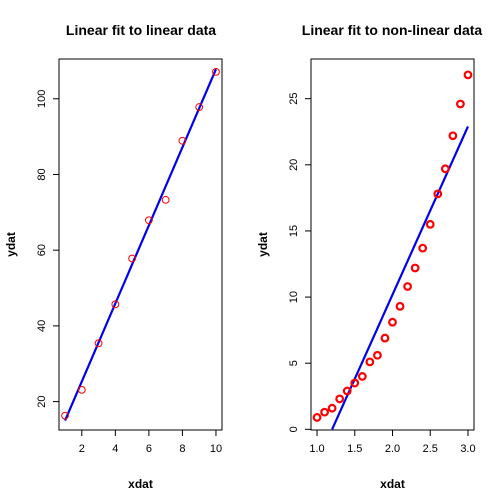 The image size is (504, 504). Describe the element at coordinates (149, 449) in the screenshot. I see `x-tick-label: 6` at that location.